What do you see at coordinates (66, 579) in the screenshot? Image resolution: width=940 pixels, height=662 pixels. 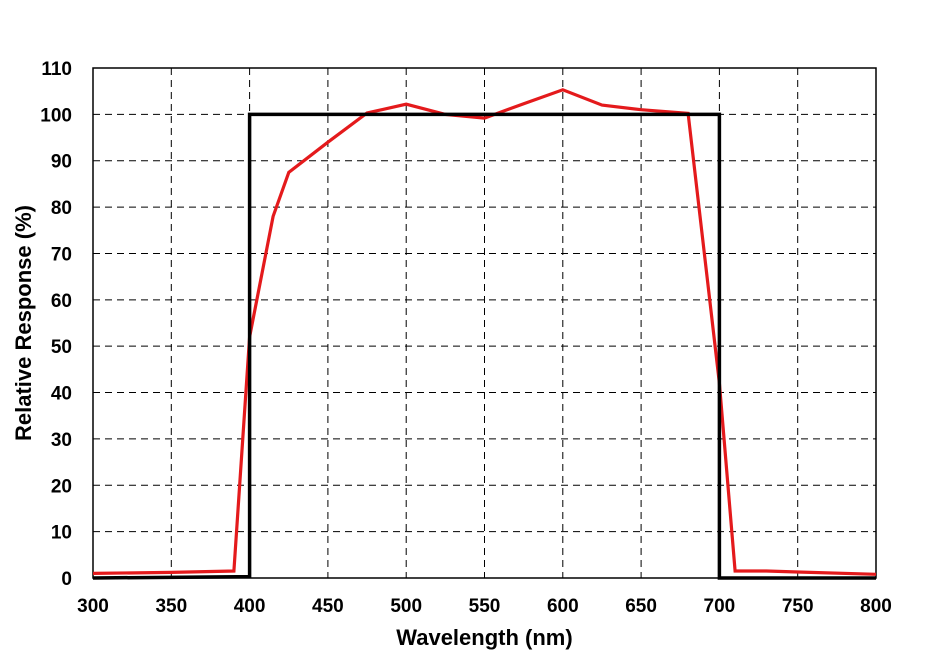 I see `y-tick-label-0: 0` at bounding box center [66, 579].